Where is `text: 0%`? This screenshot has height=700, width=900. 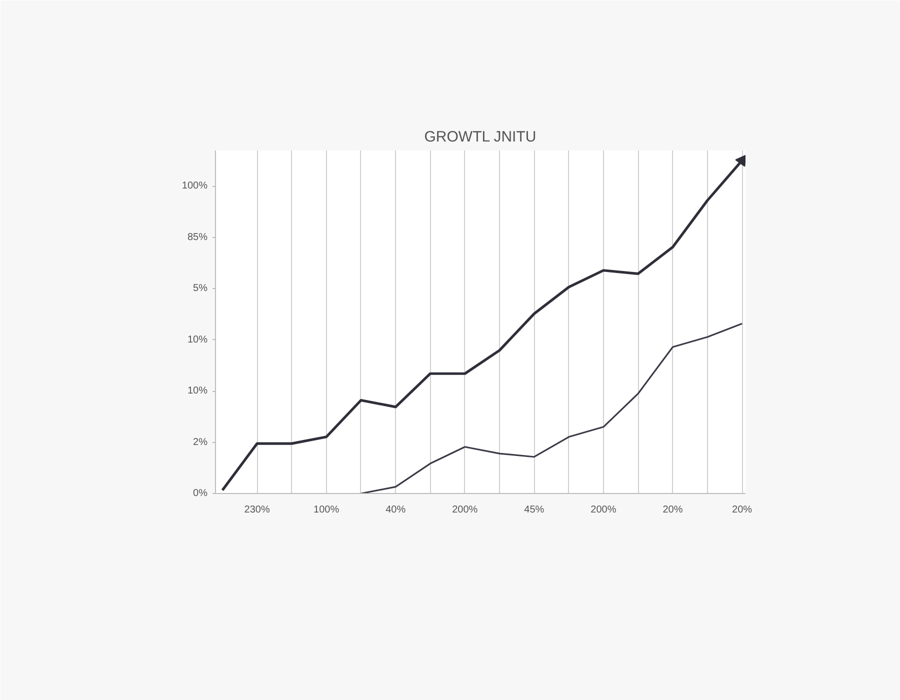
text: 0% is located at coordinates (200, 493).